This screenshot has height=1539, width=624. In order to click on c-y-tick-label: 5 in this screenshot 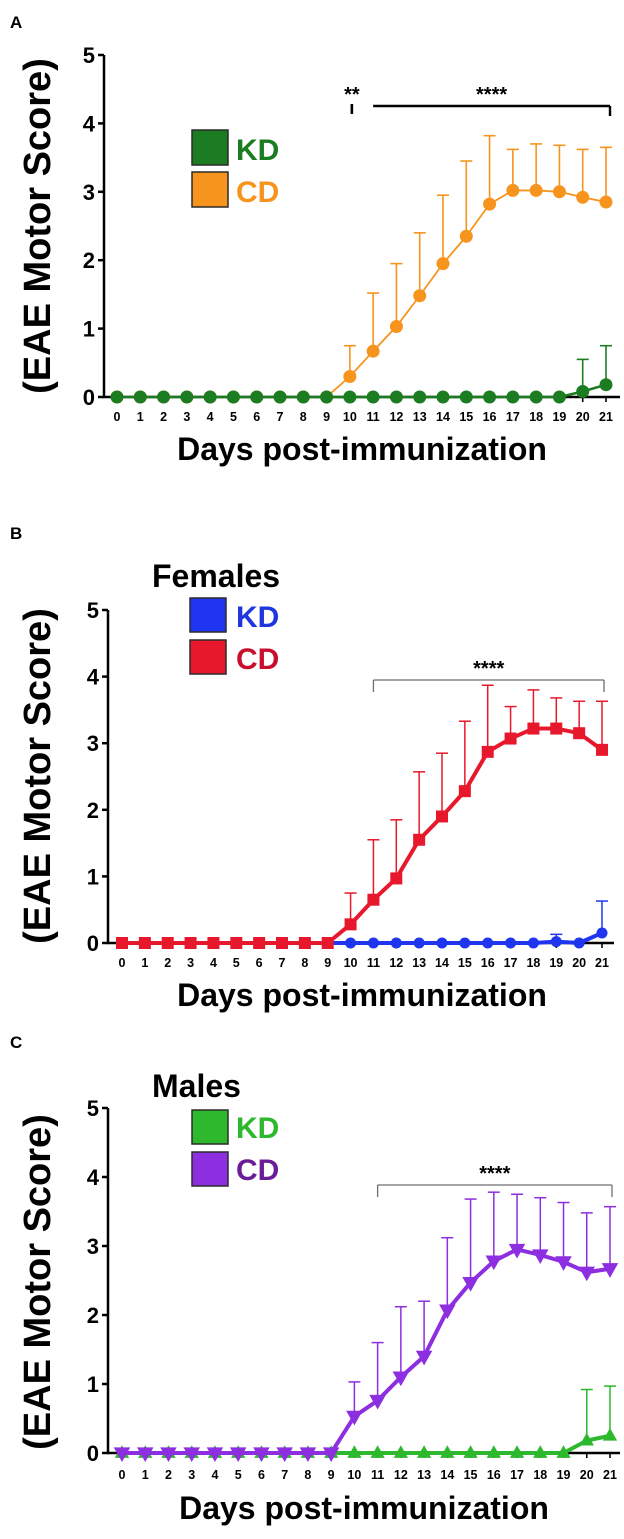, I will do `click(93, 1108)`.